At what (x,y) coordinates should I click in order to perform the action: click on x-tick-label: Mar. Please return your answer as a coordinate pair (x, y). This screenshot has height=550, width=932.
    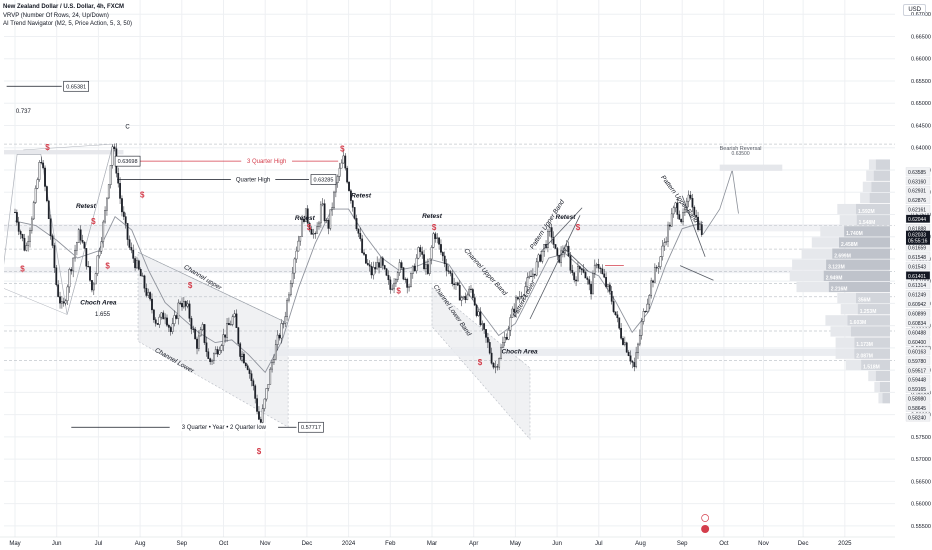
    Looking at the image, I should click on (432, 544).